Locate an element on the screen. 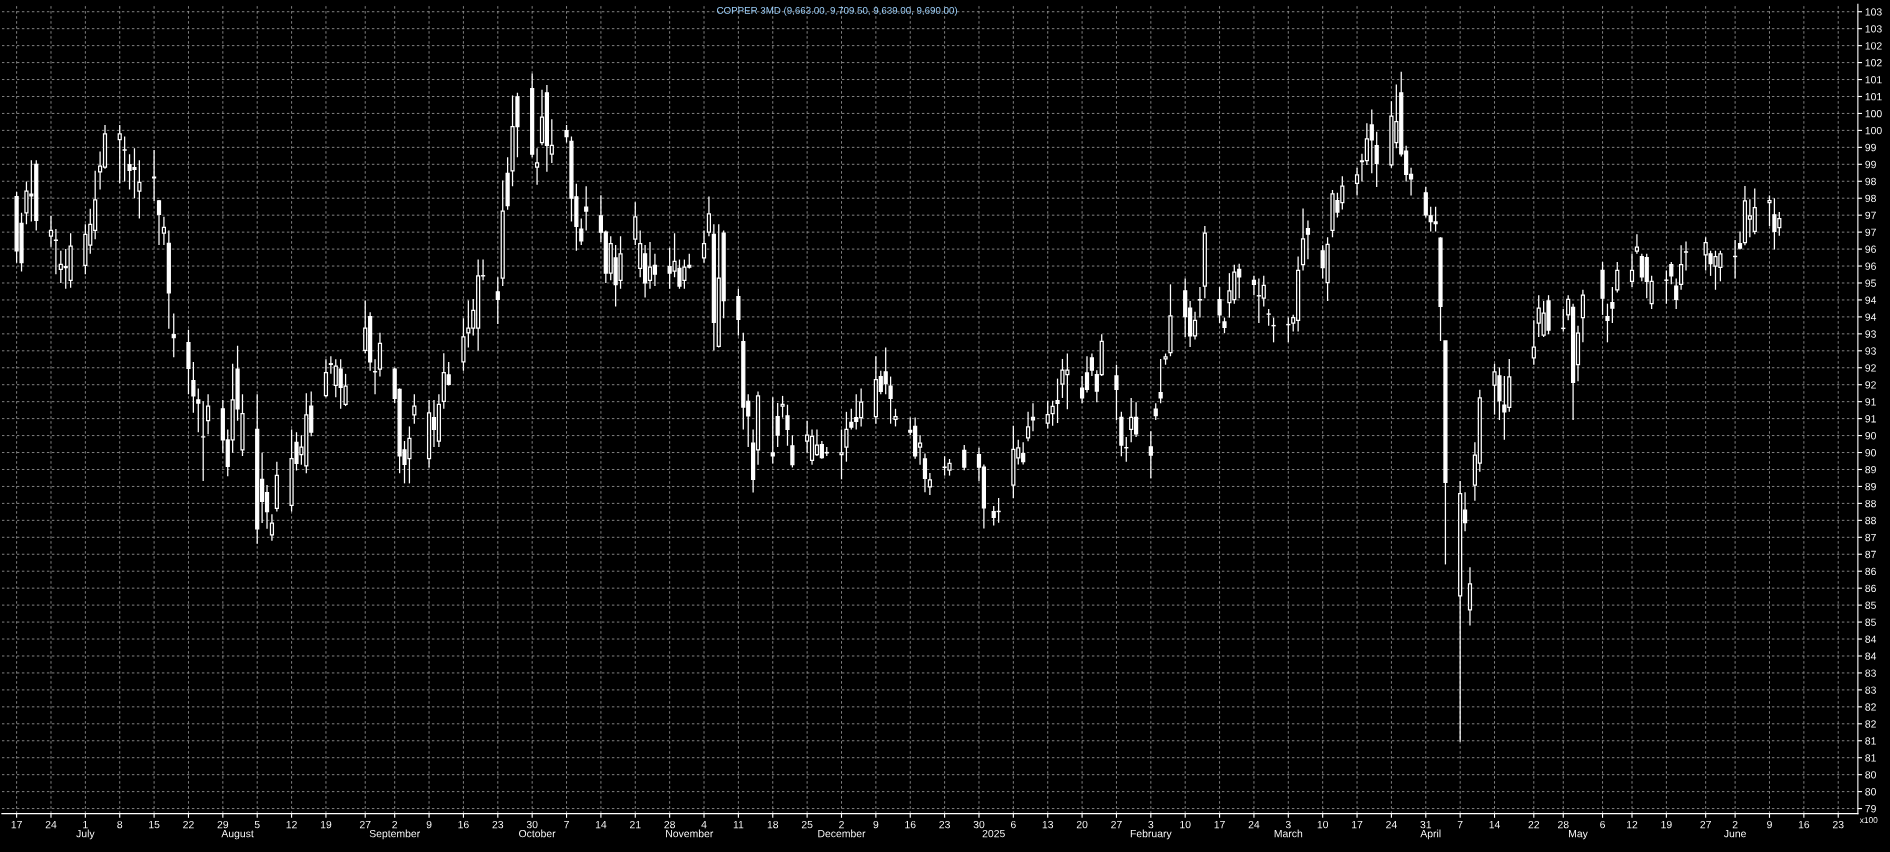 This screenshot has width=1890, height=852. x-tick-label: 12 is located at coordinates (1632, 824).